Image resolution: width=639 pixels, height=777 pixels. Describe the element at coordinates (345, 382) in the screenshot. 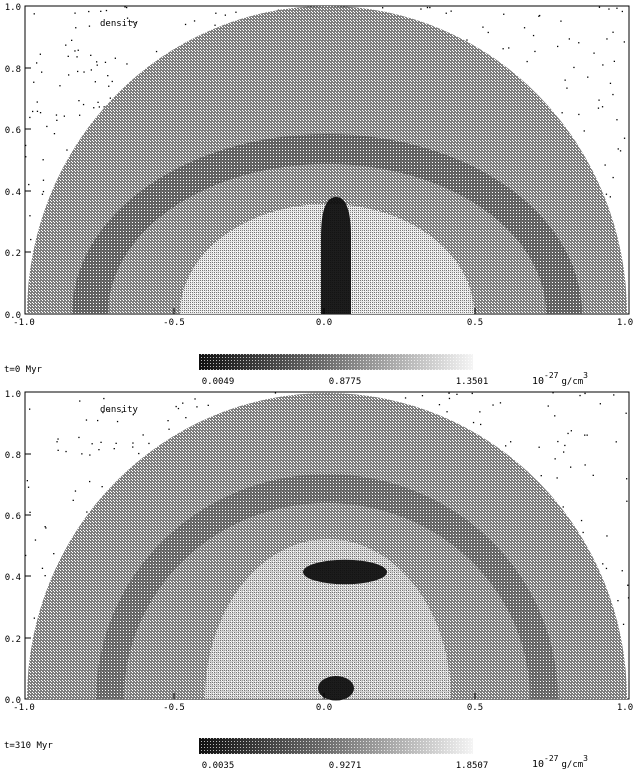

I see `colorbar-mid: 0.8775` at that location.